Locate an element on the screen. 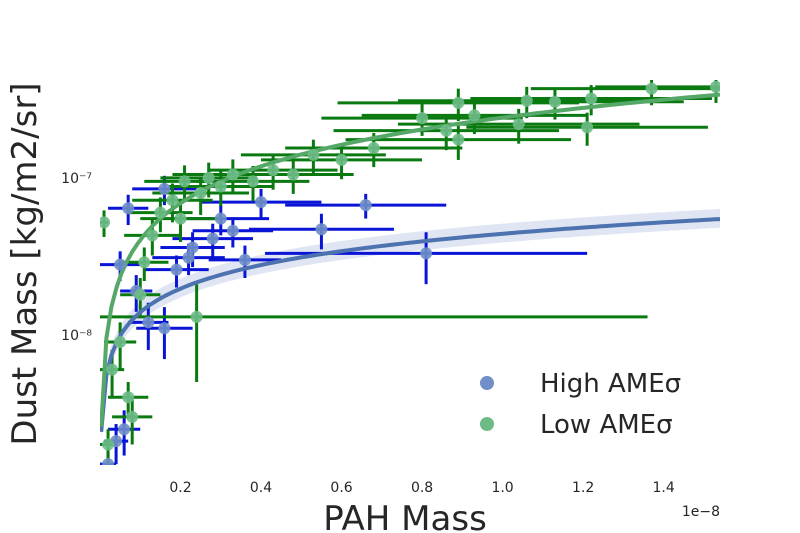 The image size is (800, 533). legend-label-high: High AMEσ is located at coordinates (610, 384).